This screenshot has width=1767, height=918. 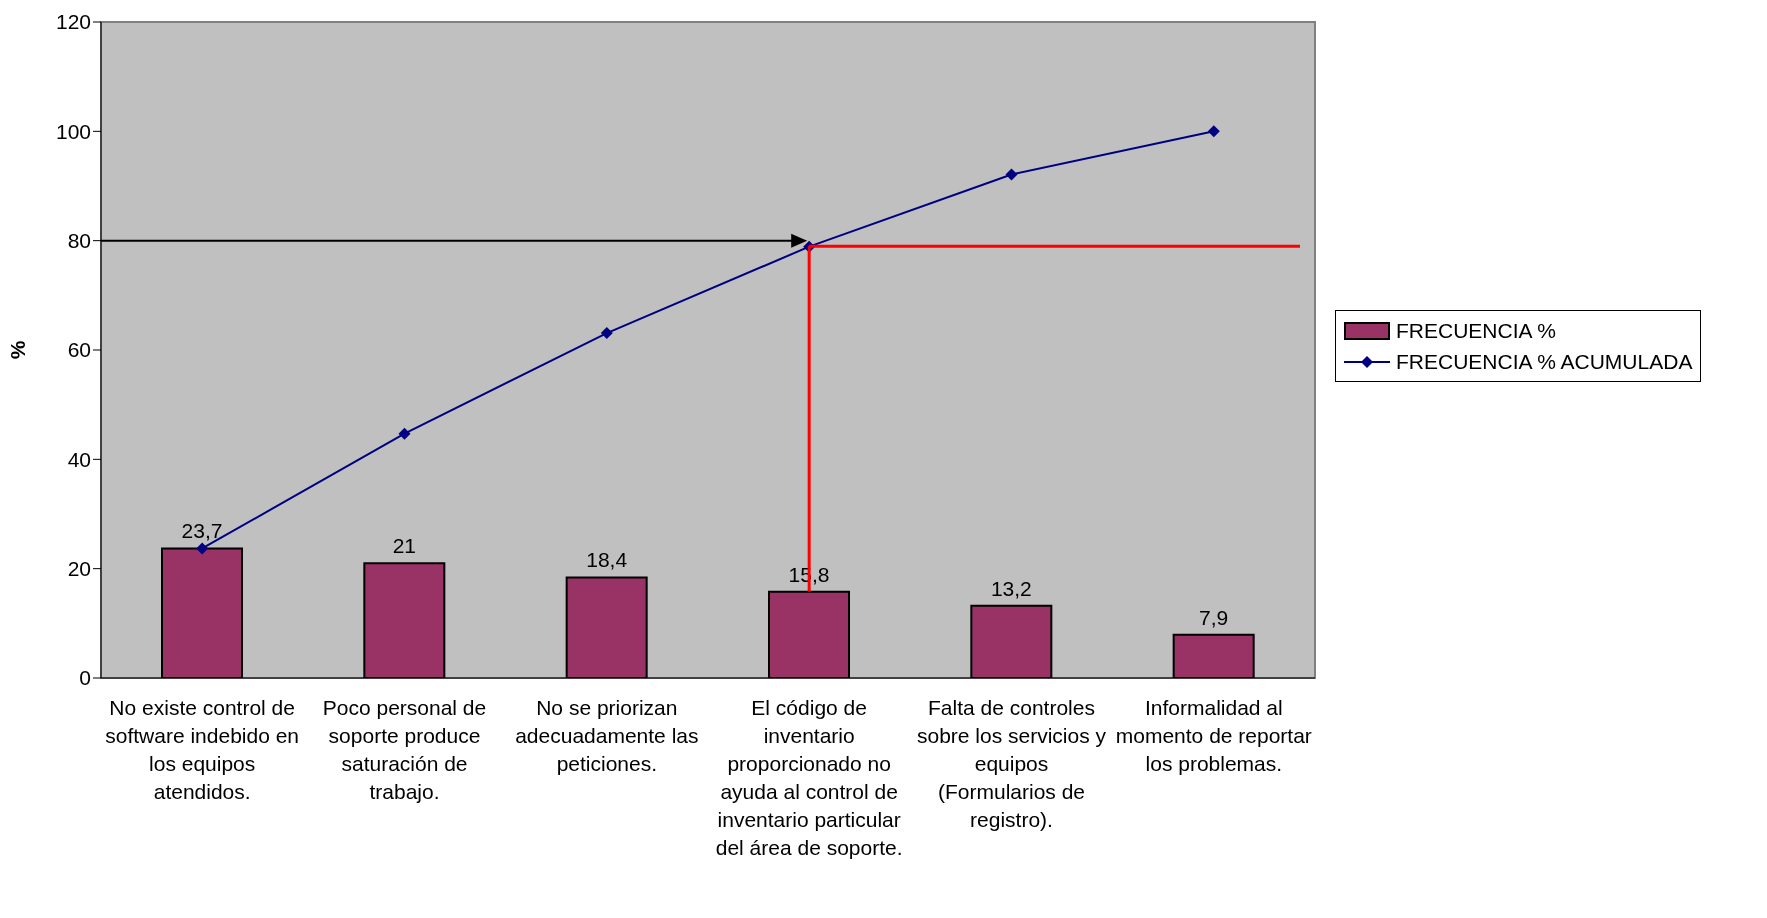 What do you see at coordinates (79, 459) in the screenshot?
I see `y-tick-label: 40` at bounding box center [79, 459].